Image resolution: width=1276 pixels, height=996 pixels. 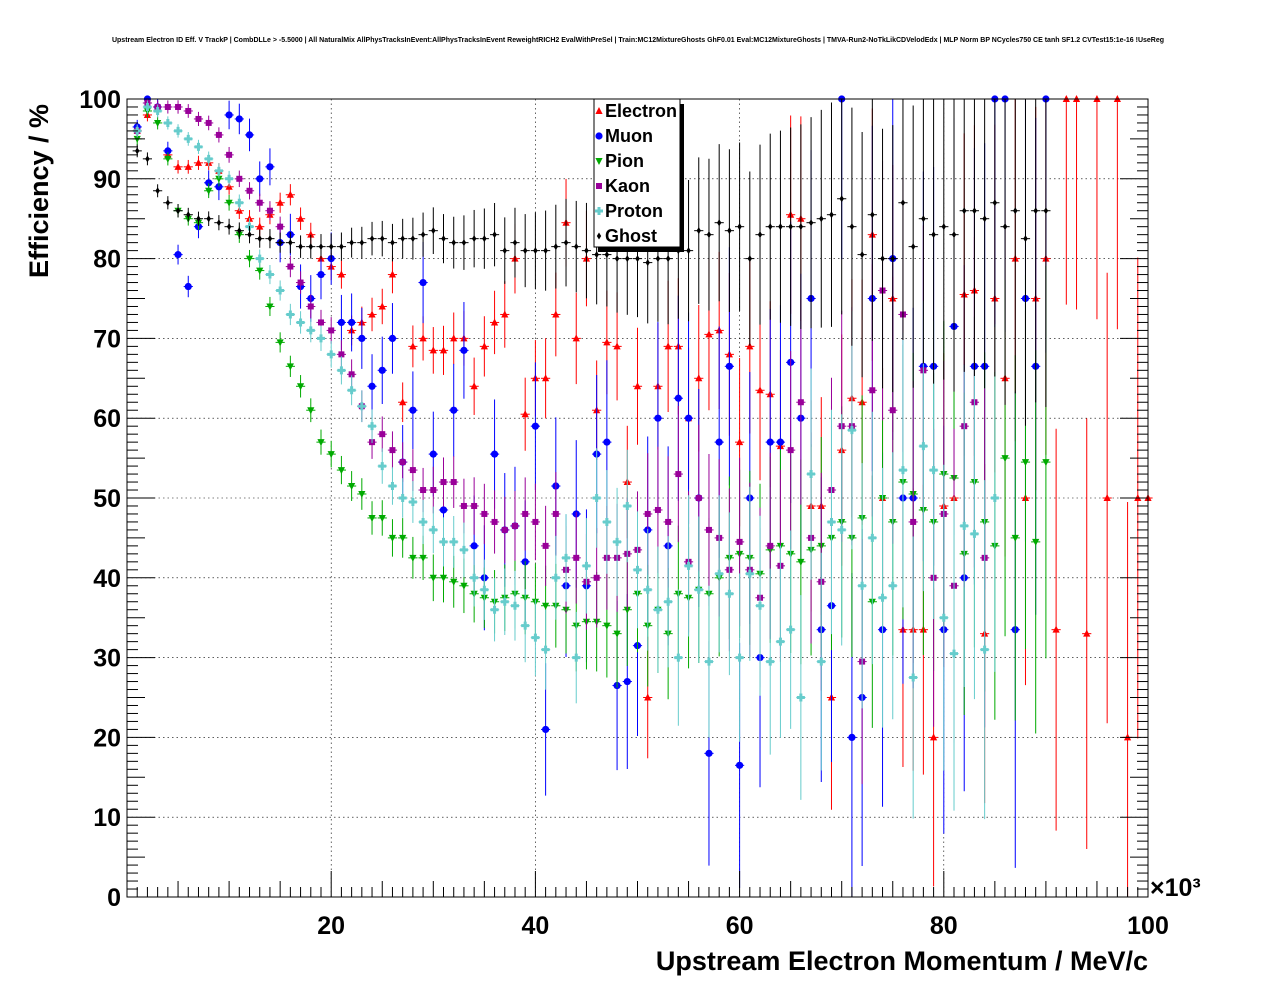 I want to click on legend: Electron Muon Pion Kaon Proton Ghost, so click(x=638, y=175).